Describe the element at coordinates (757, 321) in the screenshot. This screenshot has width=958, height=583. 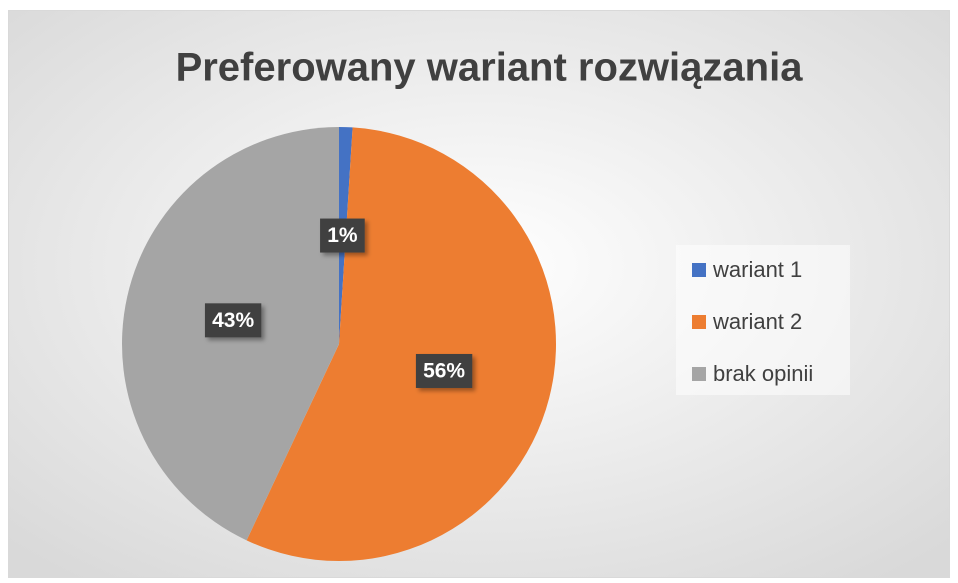
I see `legend-label: wariant 2` at that location.